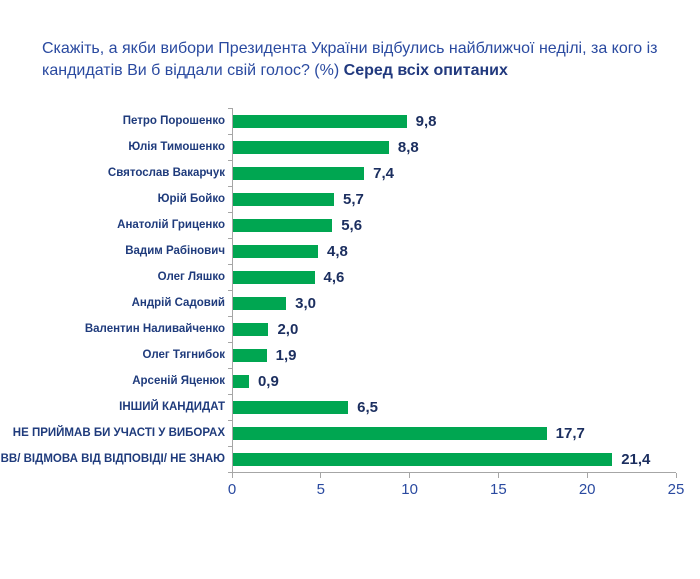 This screenshot has height=579, width=700. What do you see at coordinates (320, 489) in the screenshot?
I see `x-axis-tick-label: 5` at bounding box center [320, 489].